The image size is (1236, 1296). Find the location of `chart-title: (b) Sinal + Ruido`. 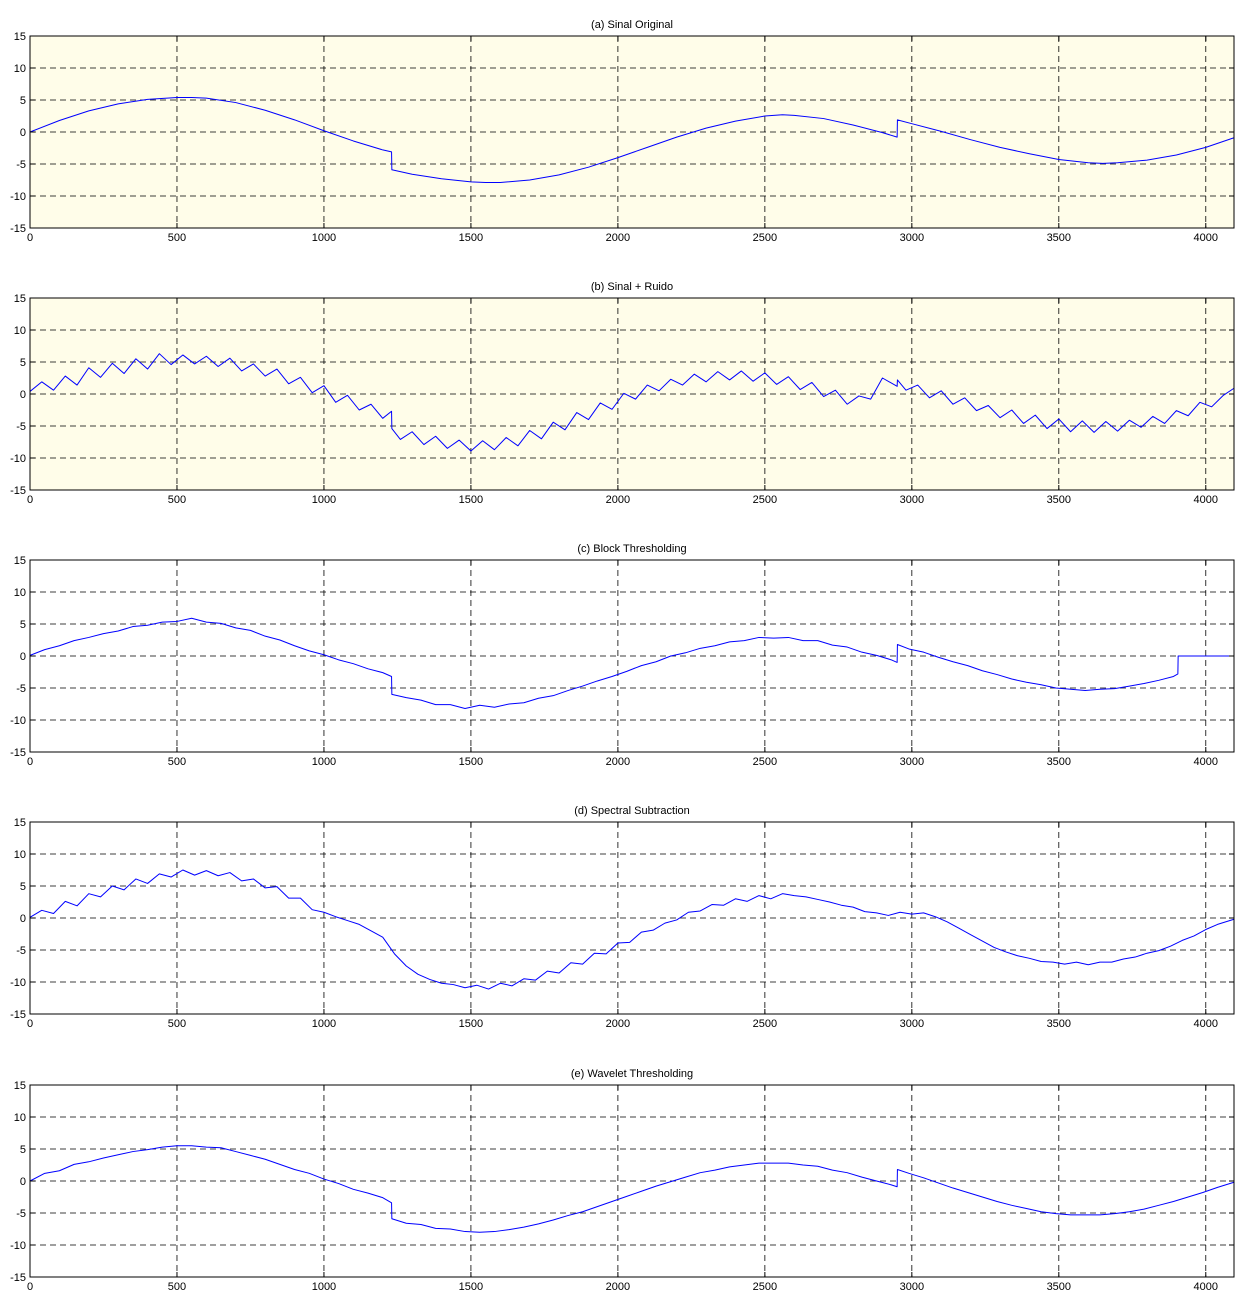

chart-title: (b) Sinal + Ruido is located at coordinates (632, 287).